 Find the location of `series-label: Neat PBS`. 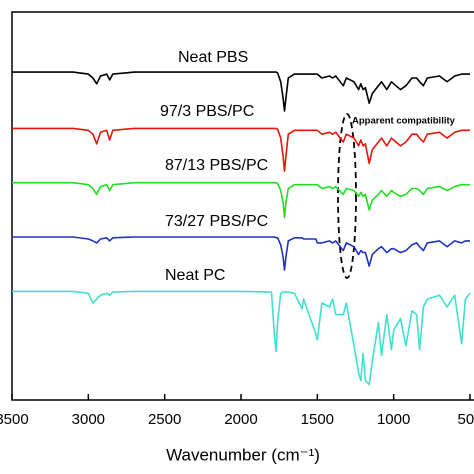

series-label: Neat PBS is located at coordinates (213, 57).